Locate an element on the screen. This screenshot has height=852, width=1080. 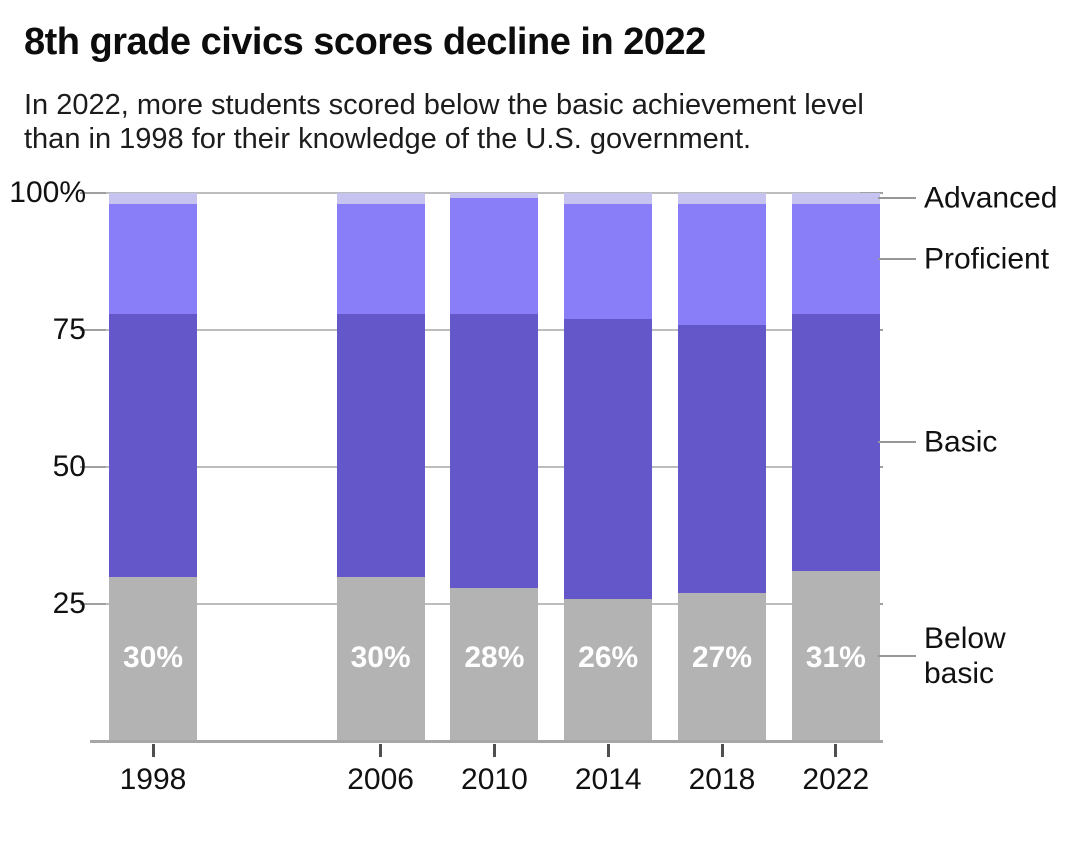
bar-segment-2014-proficient is located at coordinates (608, 261).